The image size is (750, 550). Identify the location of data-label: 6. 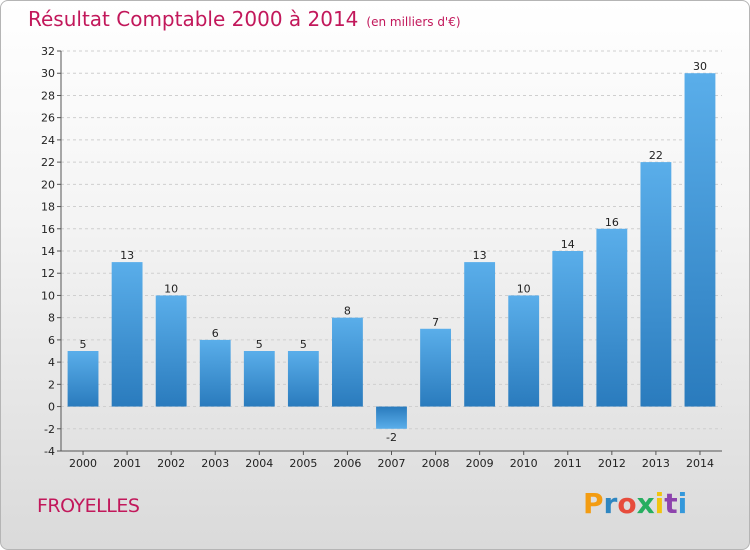
(215, 333).